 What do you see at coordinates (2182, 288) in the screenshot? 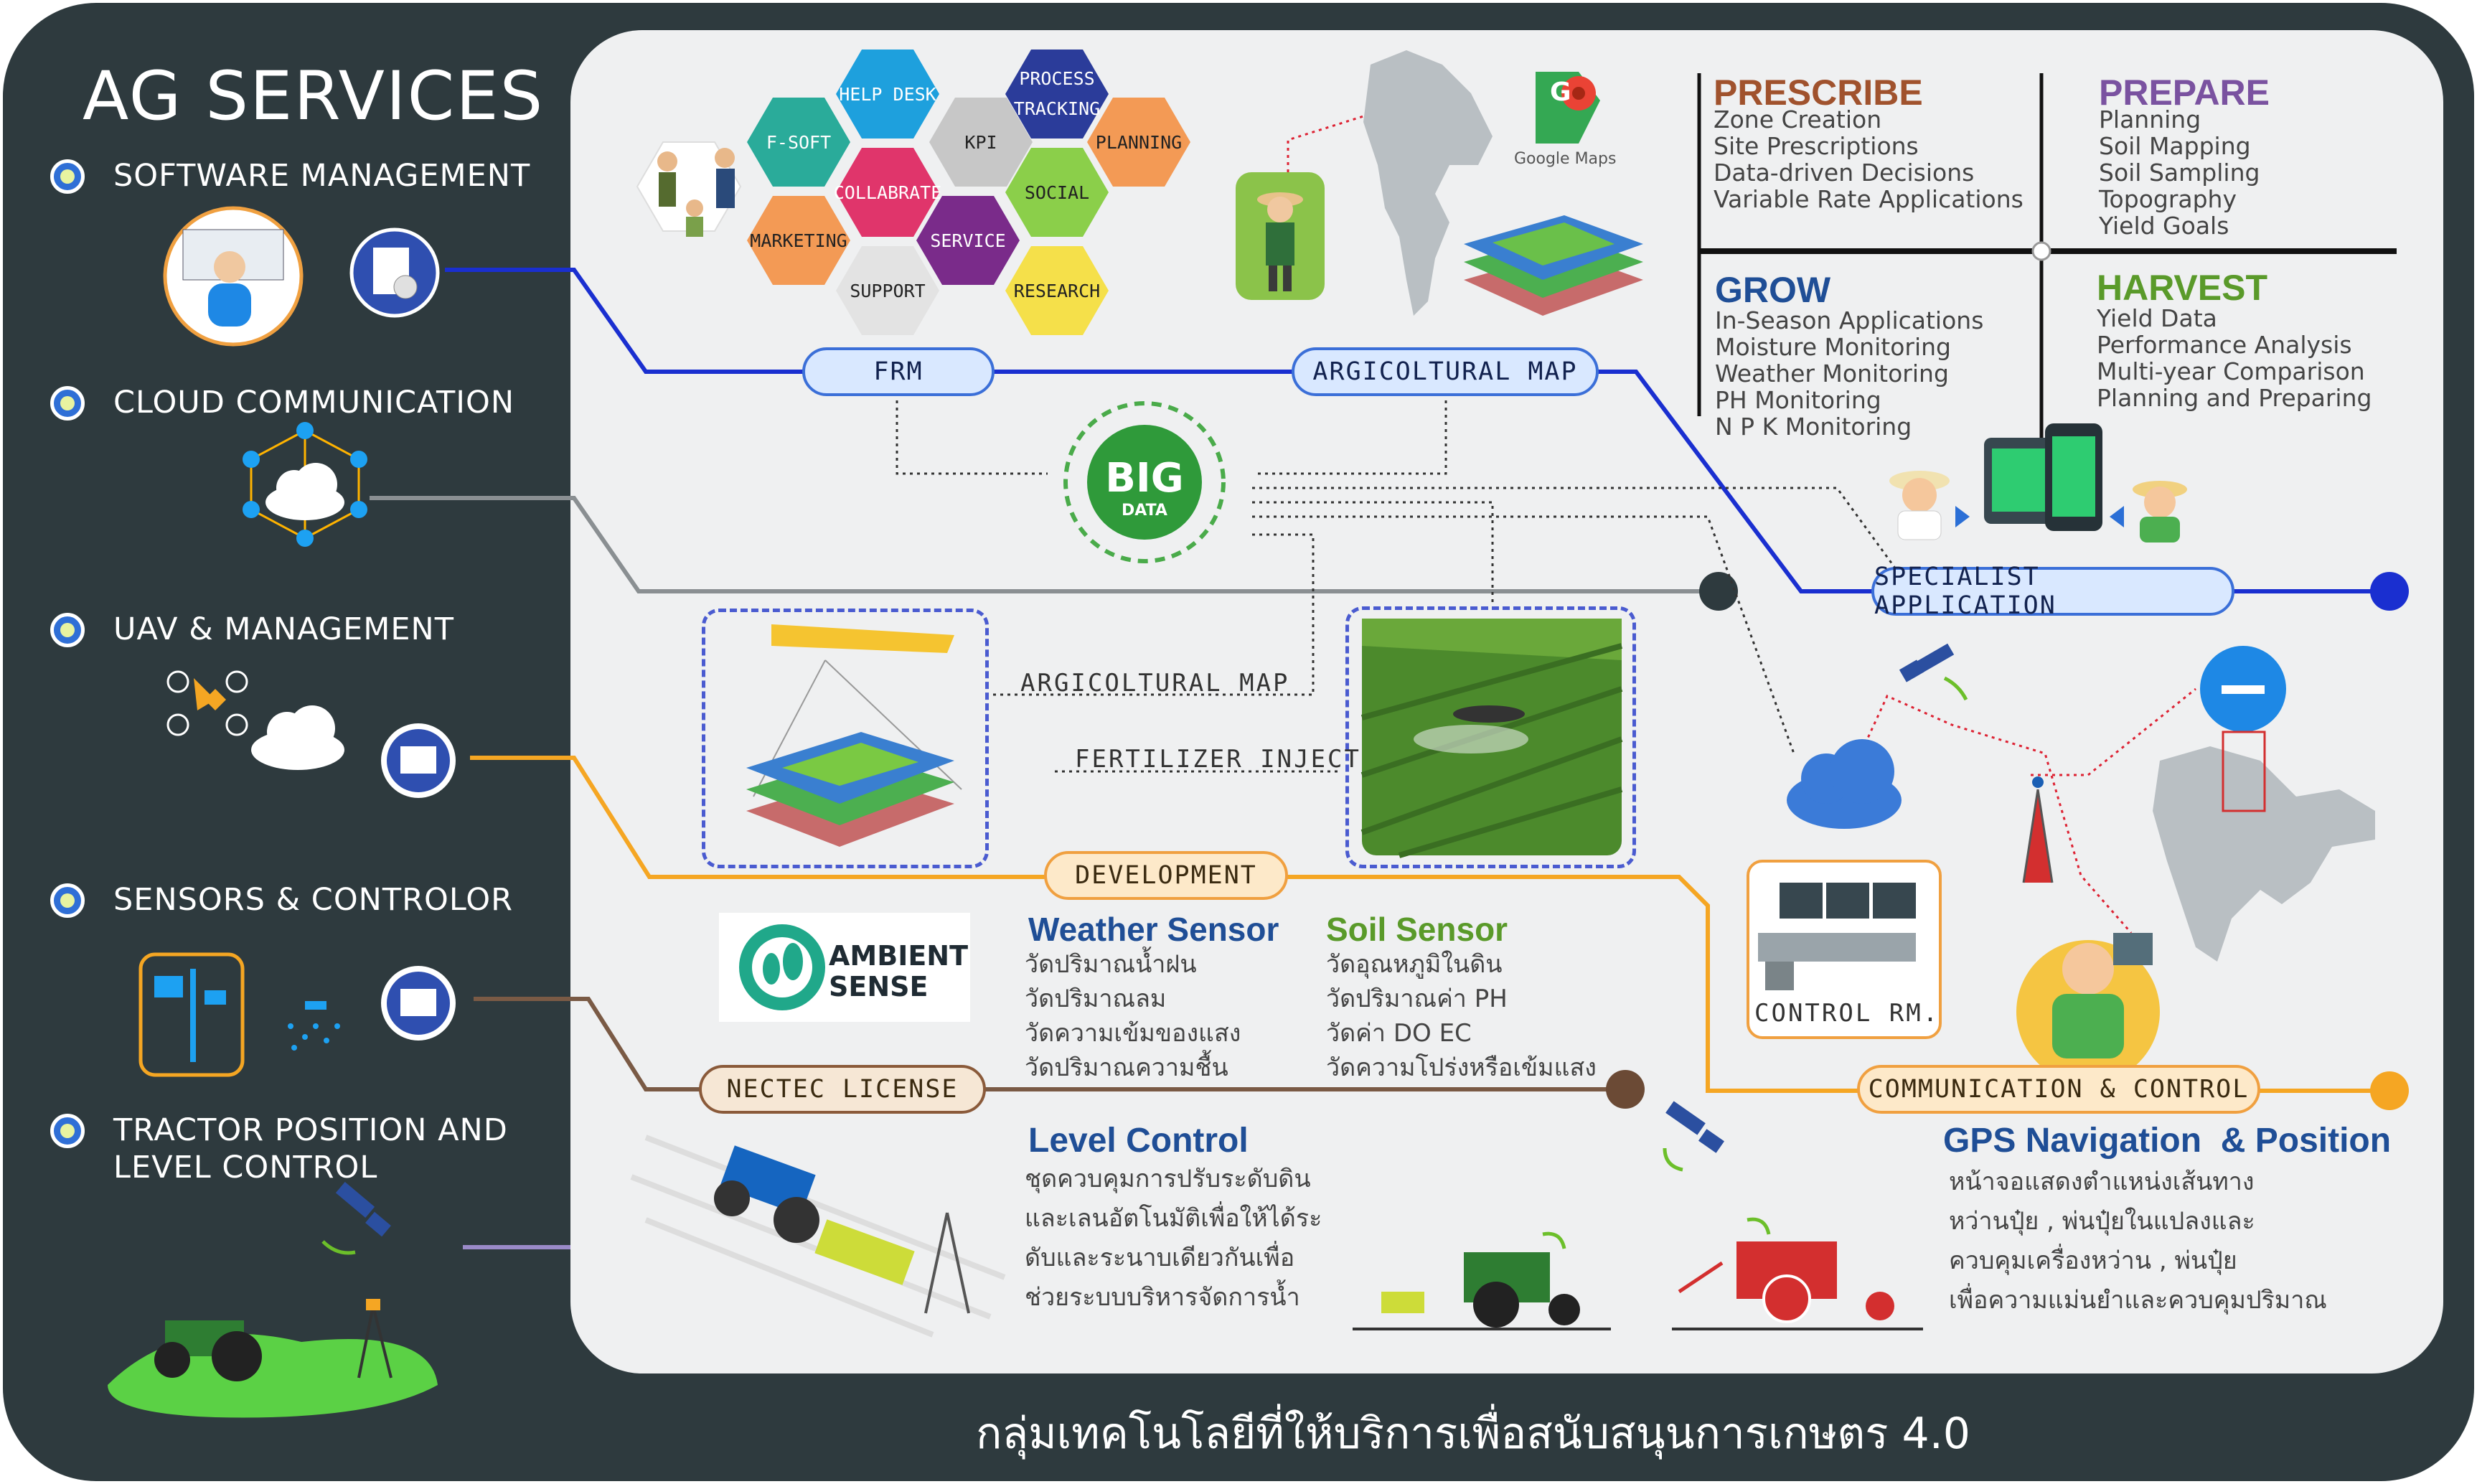
I see `harvest-title: HARVEST` at bounding box center [2182, 288].